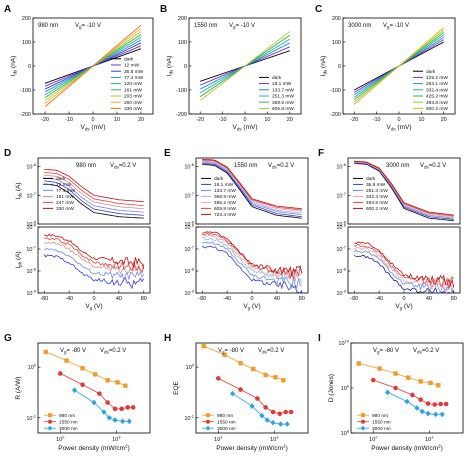 The height and width of the screenshot is (469, 474). Describe the element at coordinates (34, 225) in the screenshot. I see `y-tick-label-exp: -6` at that location.